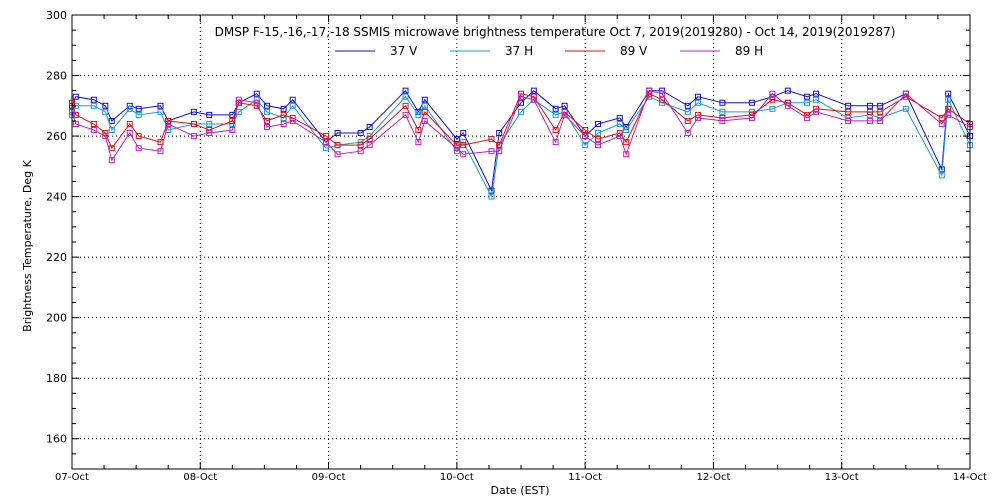  Describe the element at coordinates (56, 378) in the screenshot. I see `y-tick-label: 180` at that location.